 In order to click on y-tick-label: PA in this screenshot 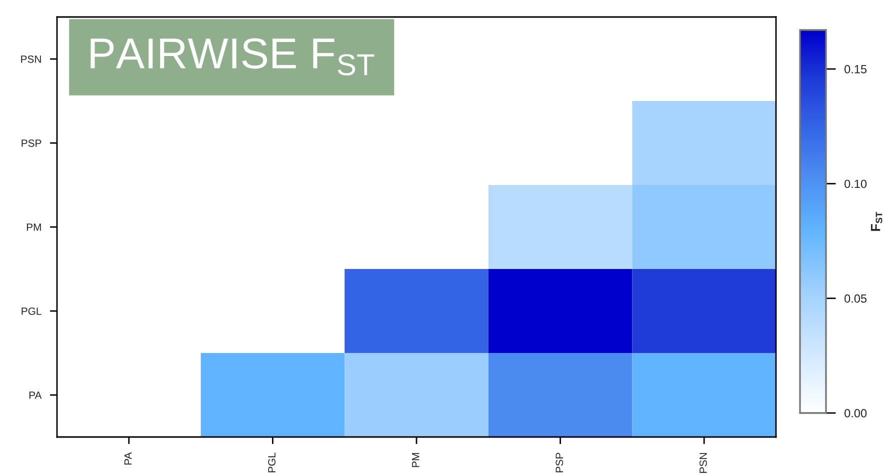, I will do `click(35, 395)`.